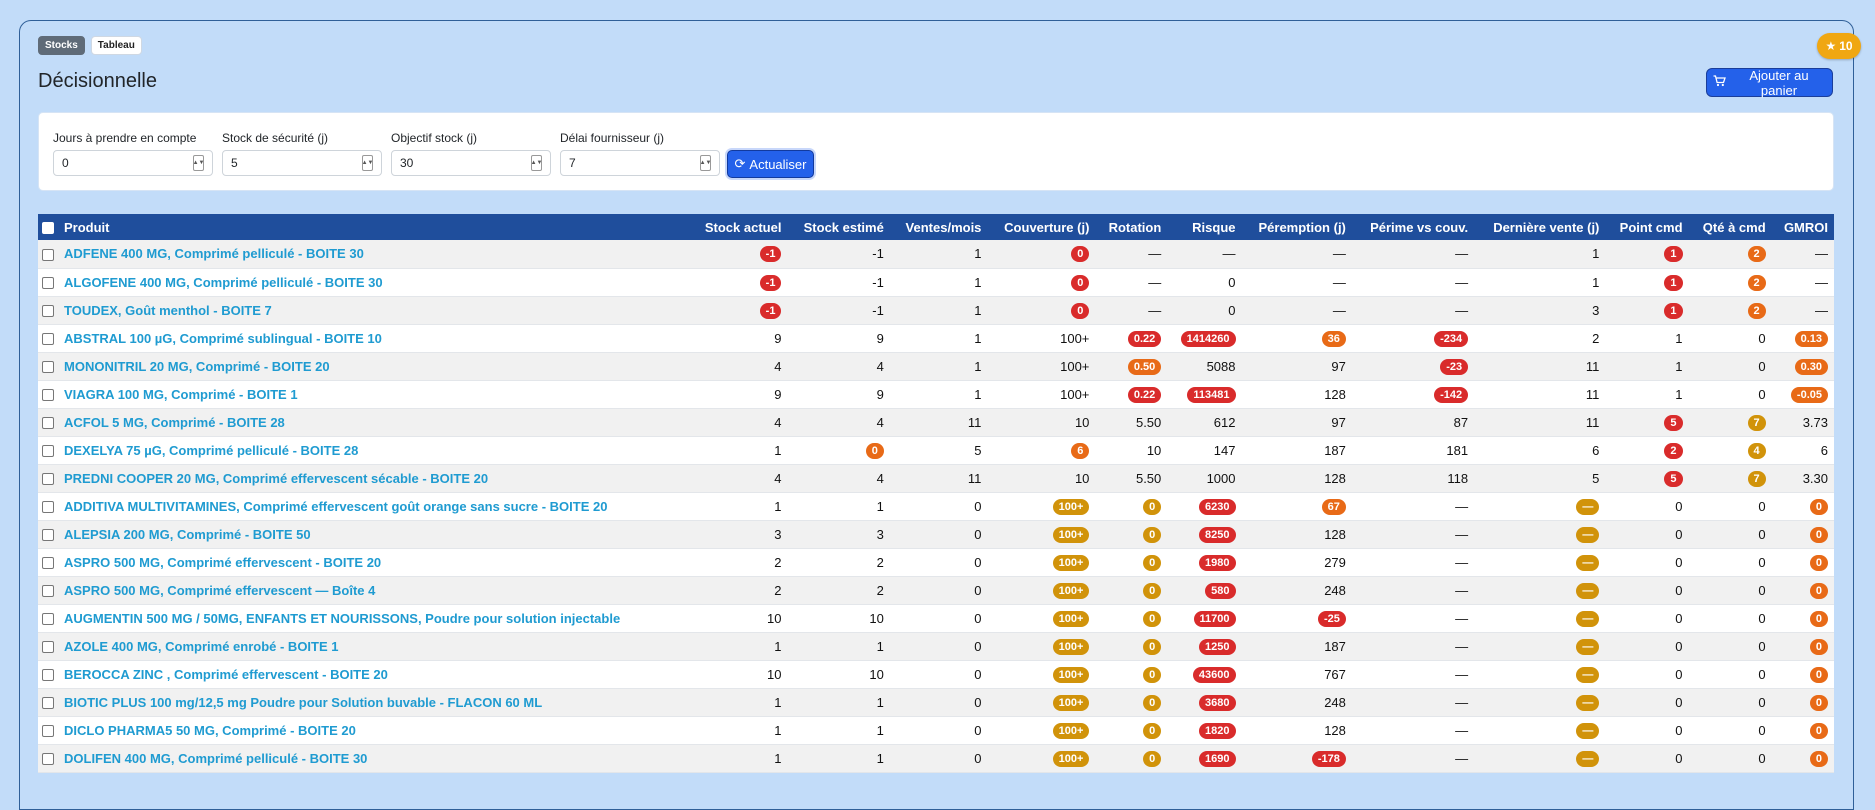 This screenshot has height=810, width=1875. I want to click on filter-stock-target-input: 30 ▲▼, so click(471, 163).